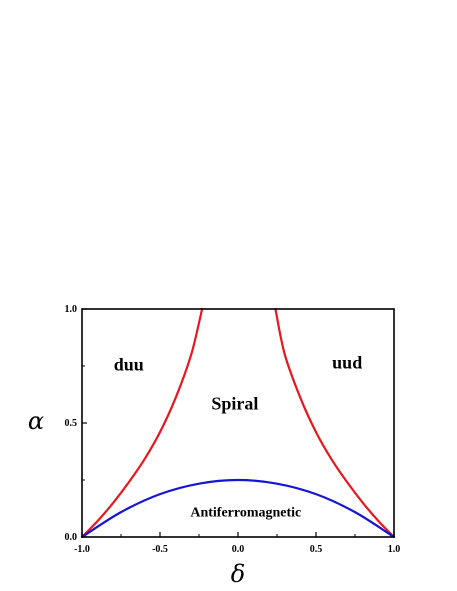  I want to click on region-label: Antiferromagnetic, so click(245, 512).